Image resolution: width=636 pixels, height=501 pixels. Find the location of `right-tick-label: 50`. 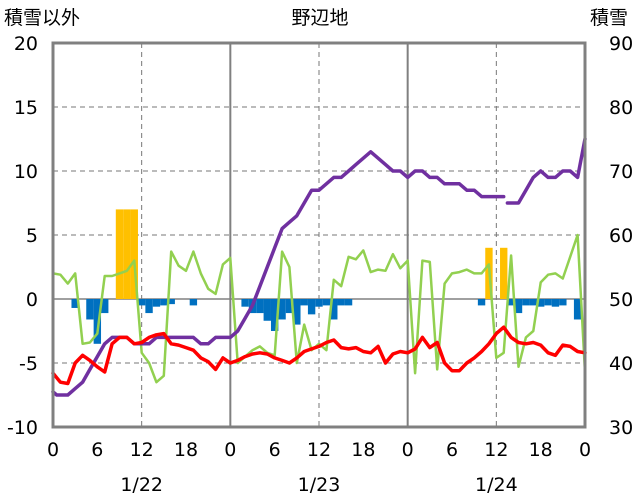

right-tick-label: 50 is located at coordinates (621, 300).